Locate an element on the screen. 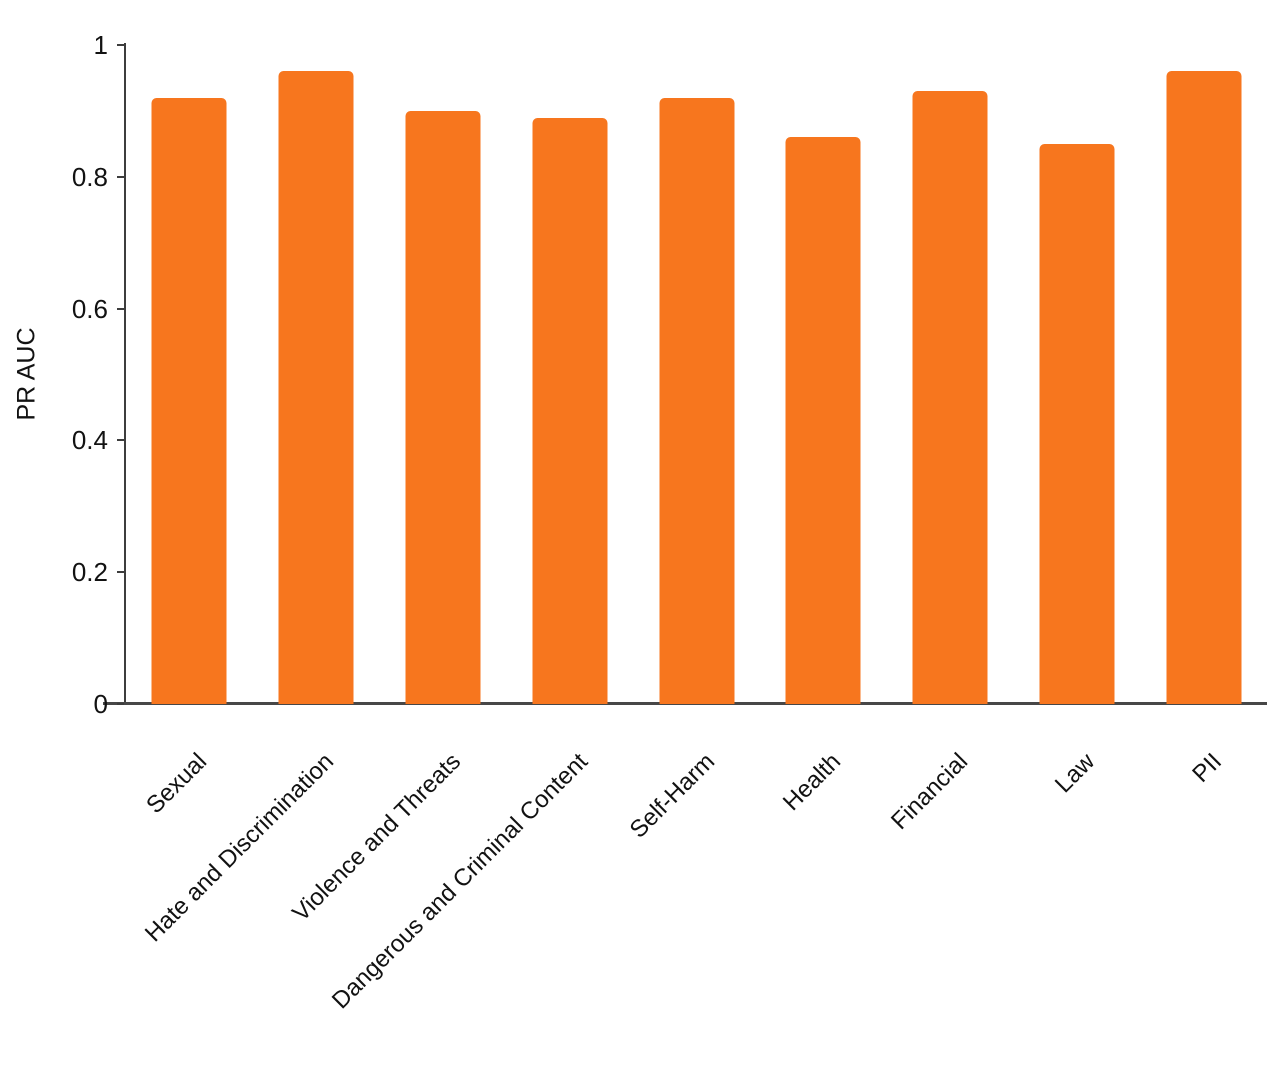 This screenshot has height=1089, width=1280. x-tick-label: Financial is located at coordinates (930, 792).